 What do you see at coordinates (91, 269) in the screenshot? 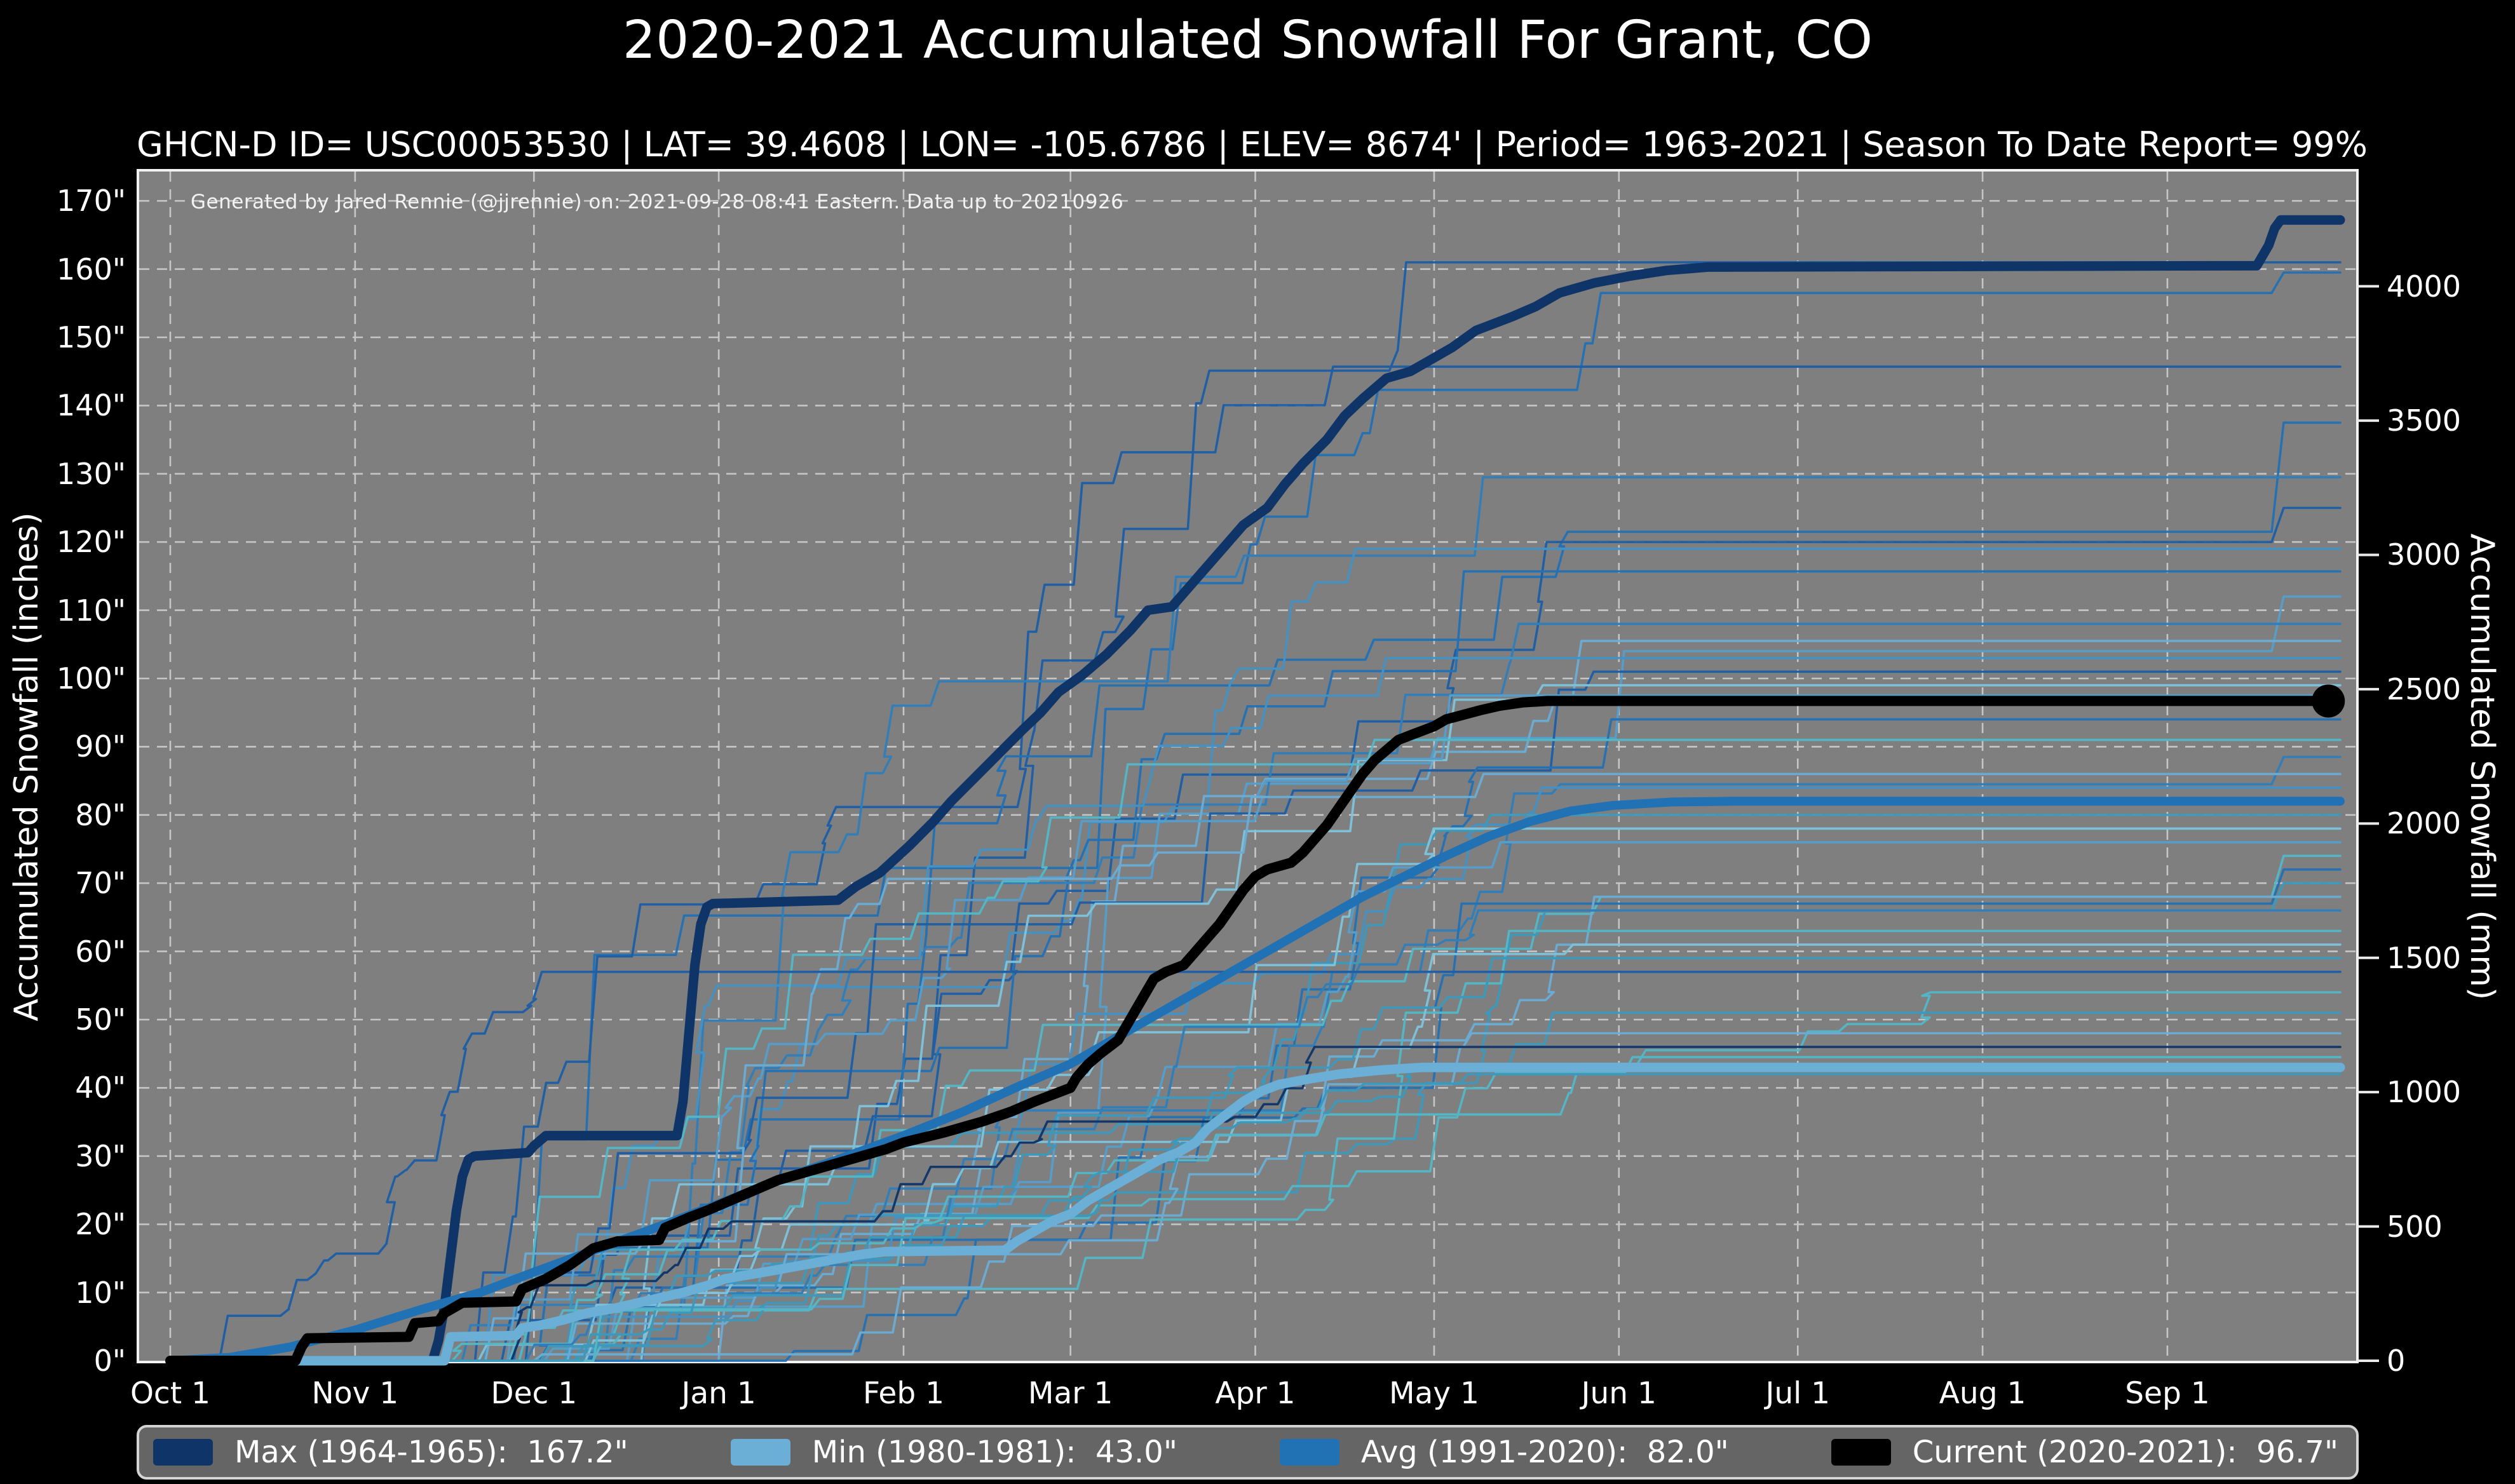
I see `y-tick-inches-16: 160"` at bounding box center [91, 269].